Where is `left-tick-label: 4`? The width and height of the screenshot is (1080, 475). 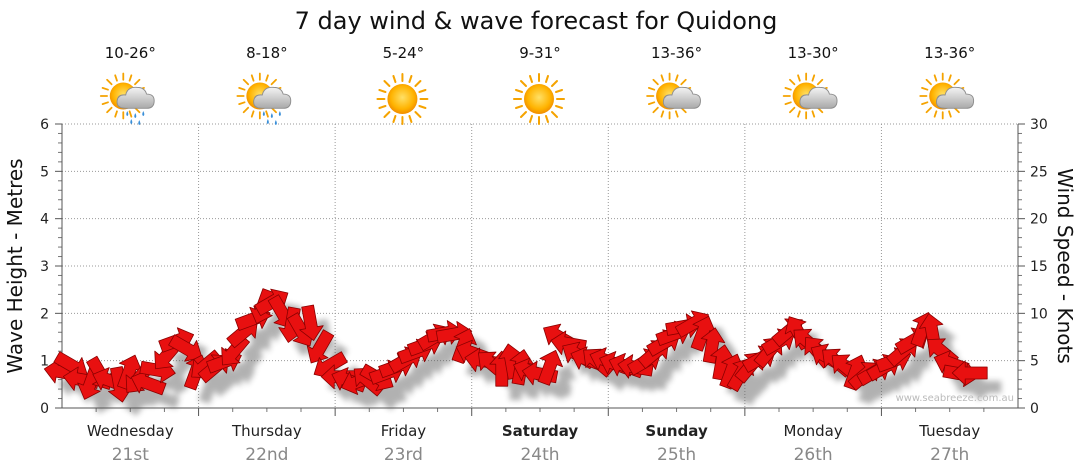 left-tick-label: 4 is located at coordinates (44, 220).